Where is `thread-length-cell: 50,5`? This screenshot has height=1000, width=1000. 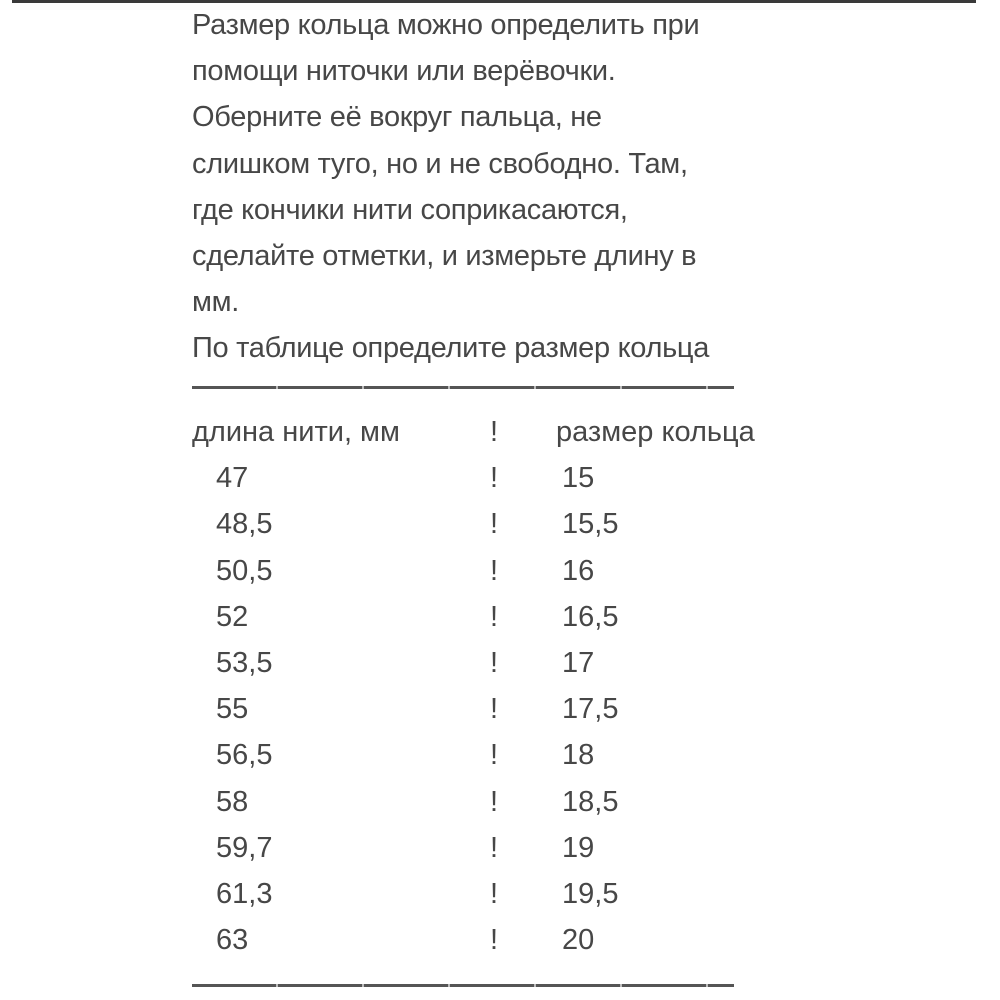
thread-length-cell: 50,5 is located at coordinates (244, 570).